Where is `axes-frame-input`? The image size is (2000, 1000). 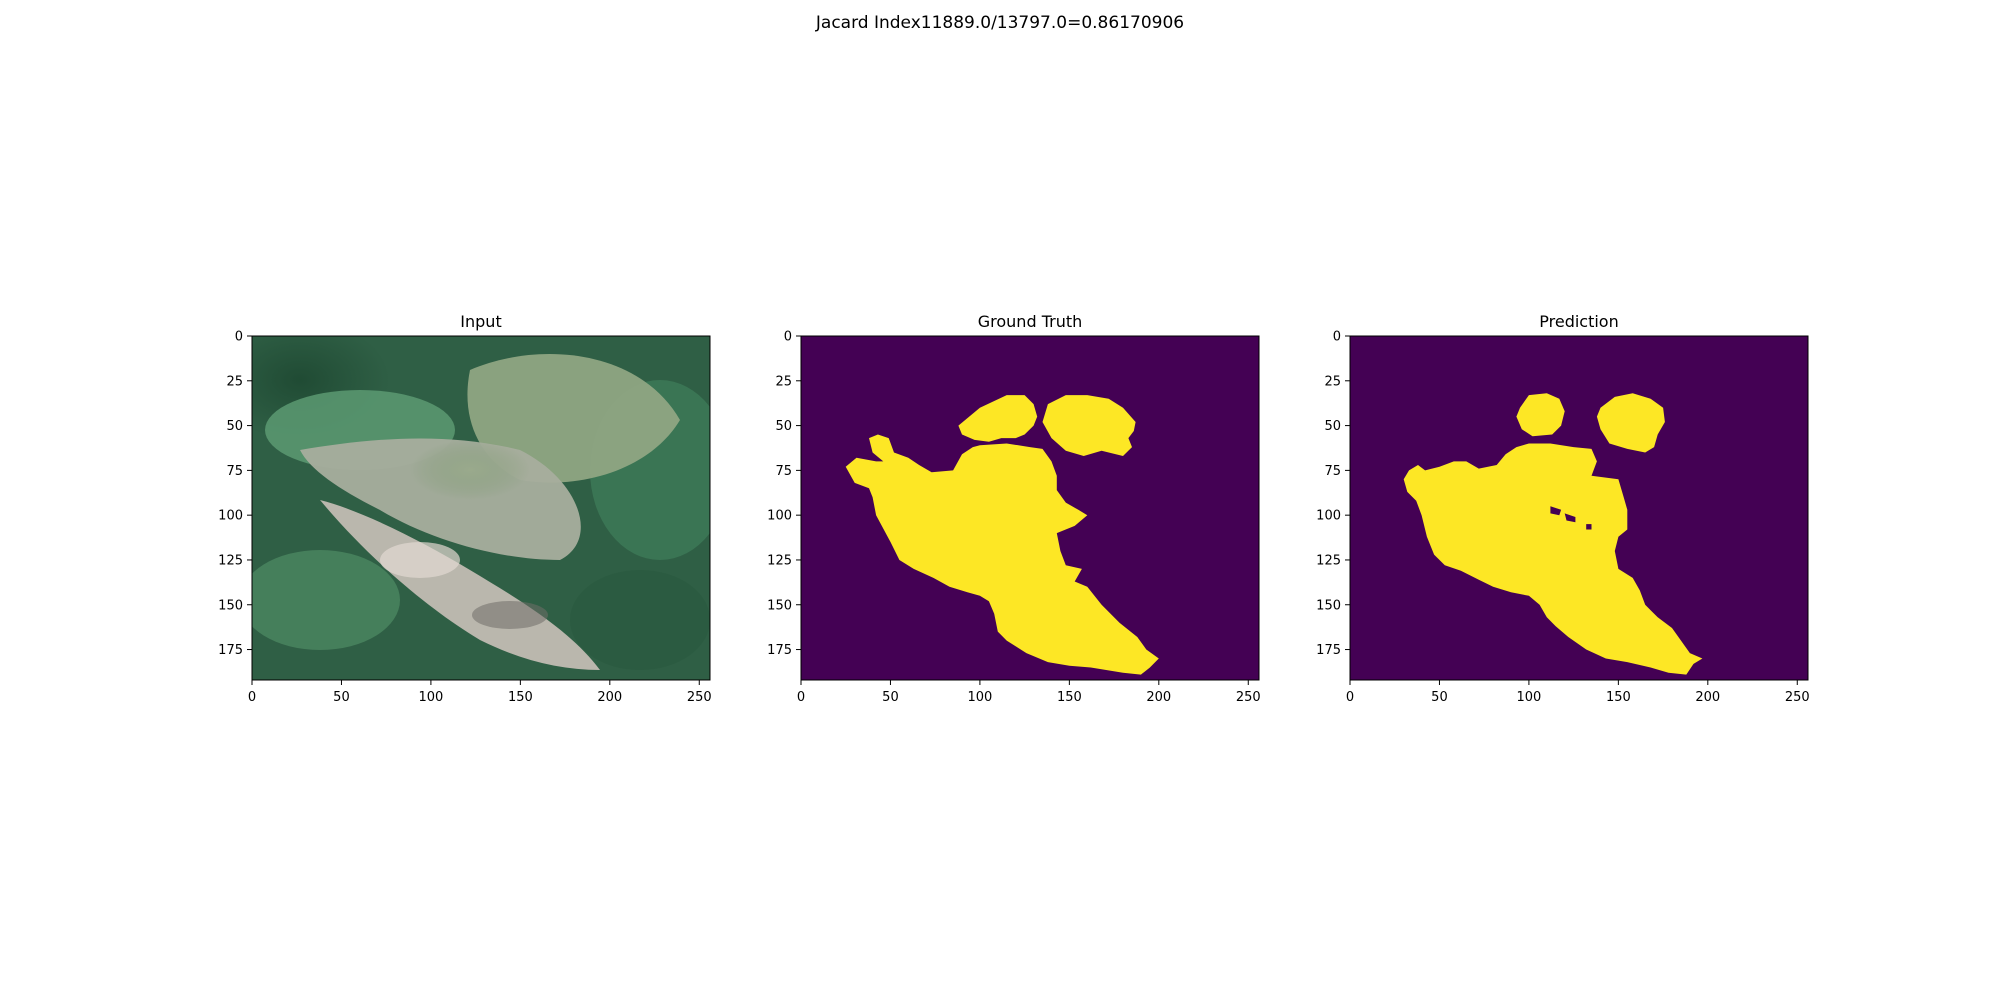
axes-frame-input is located at coordinates (481, 508).